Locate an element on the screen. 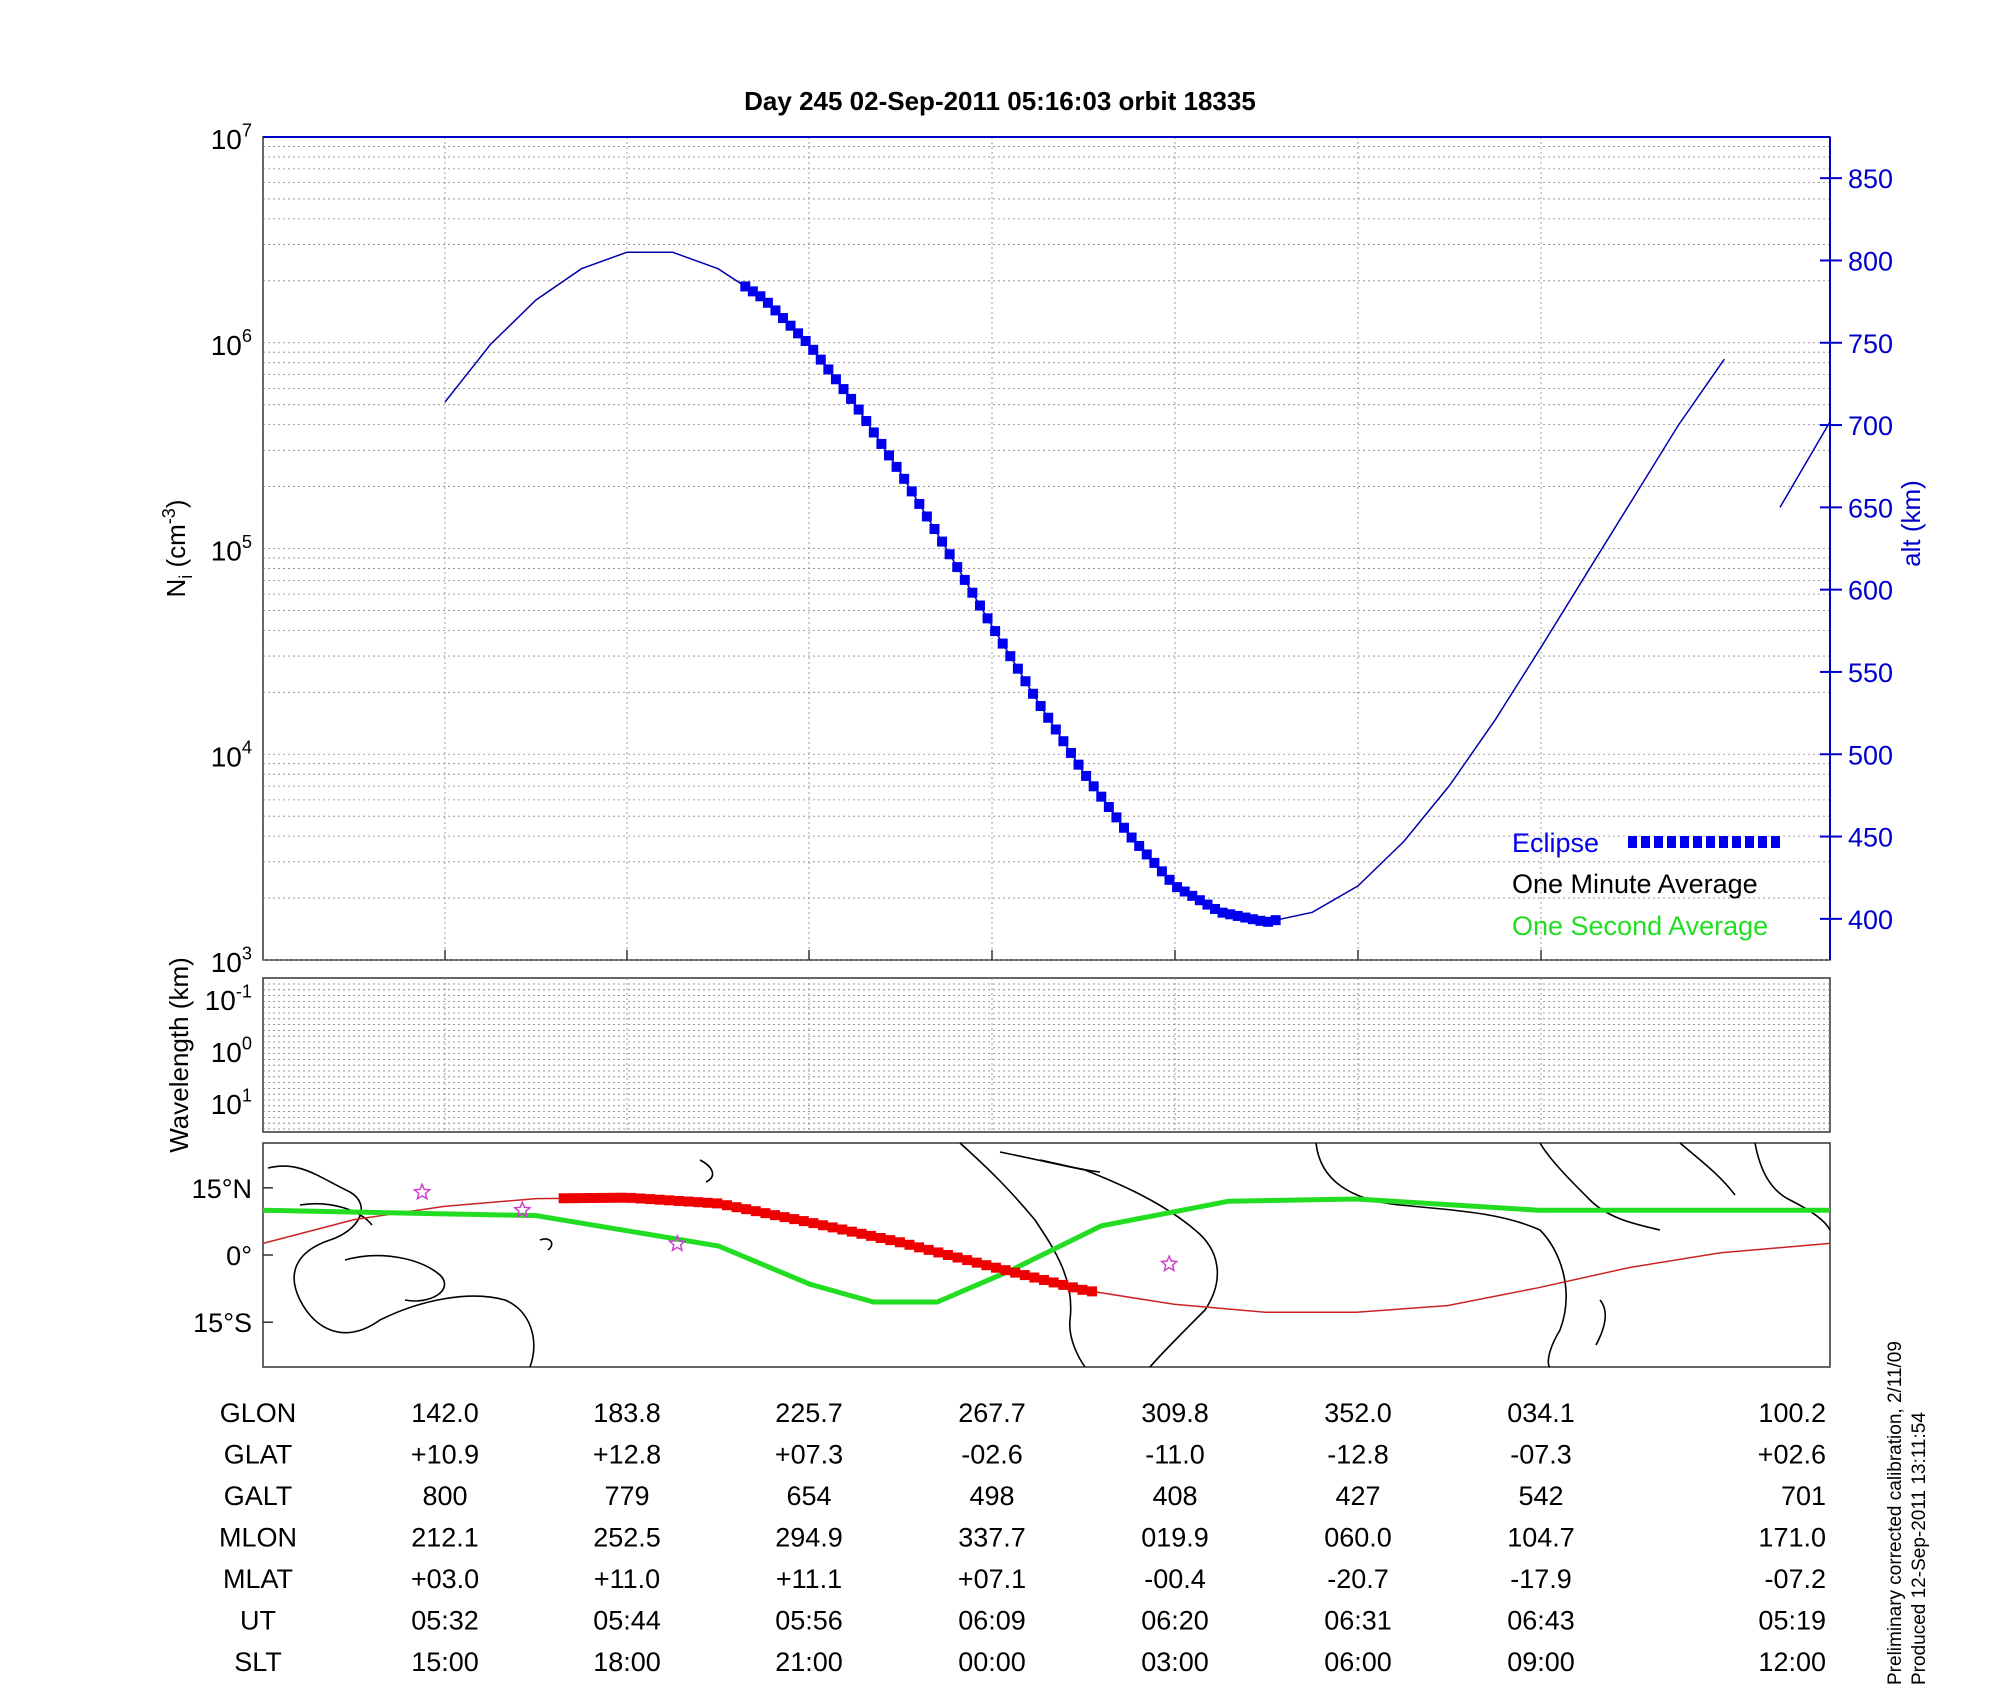 The image size is (2000, 1700). magnetic-track-line is located at coordinates (1046, 1250).